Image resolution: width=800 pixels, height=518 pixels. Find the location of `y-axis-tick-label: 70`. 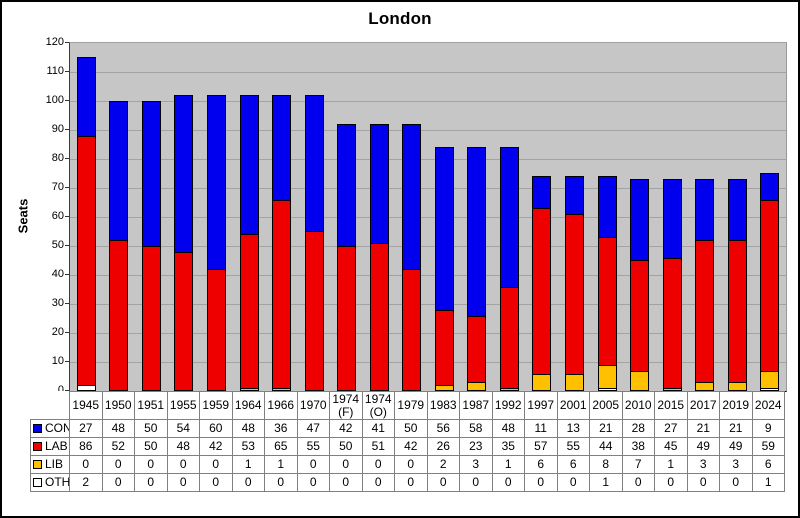

y-axis-tick-label: 70 is located at coordinates (57, 187).